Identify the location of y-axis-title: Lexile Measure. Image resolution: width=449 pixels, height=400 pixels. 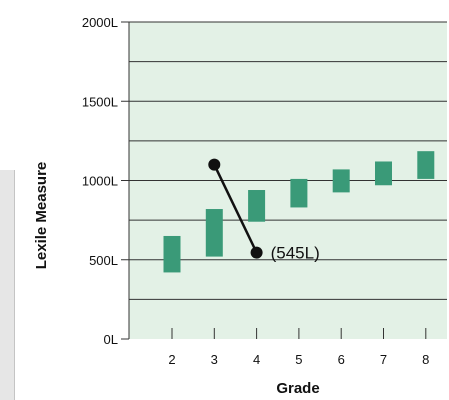
(41, 216).